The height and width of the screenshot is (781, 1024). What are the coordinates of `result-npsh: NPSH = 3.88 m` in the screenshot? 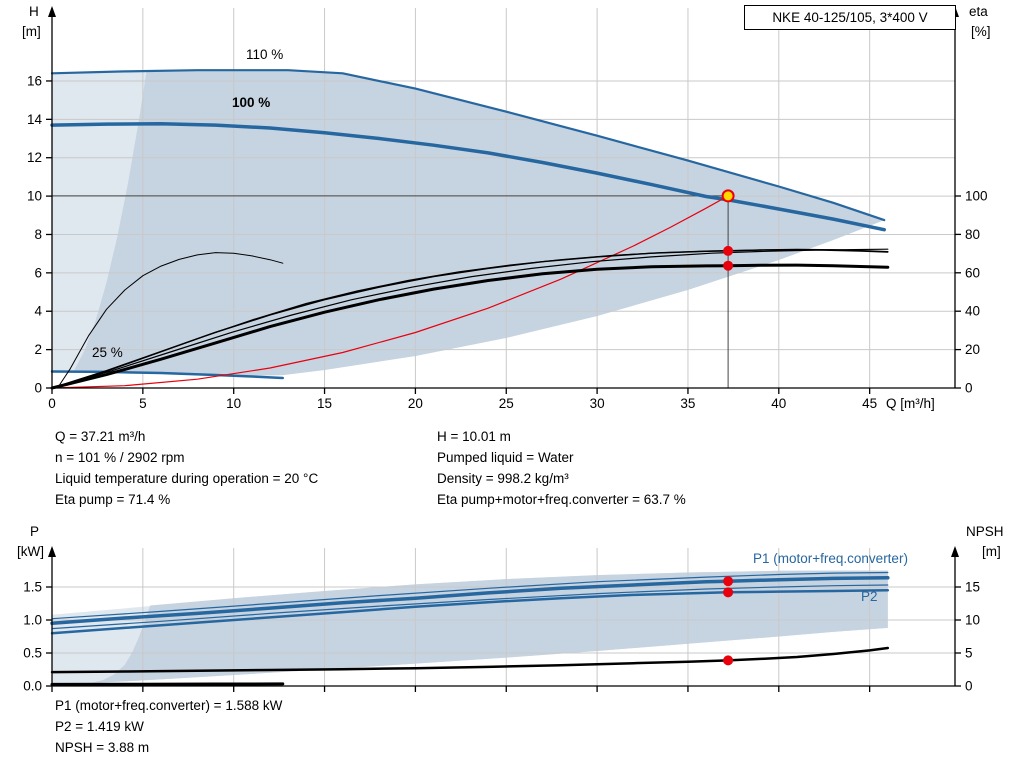 It's located at (102, 747).